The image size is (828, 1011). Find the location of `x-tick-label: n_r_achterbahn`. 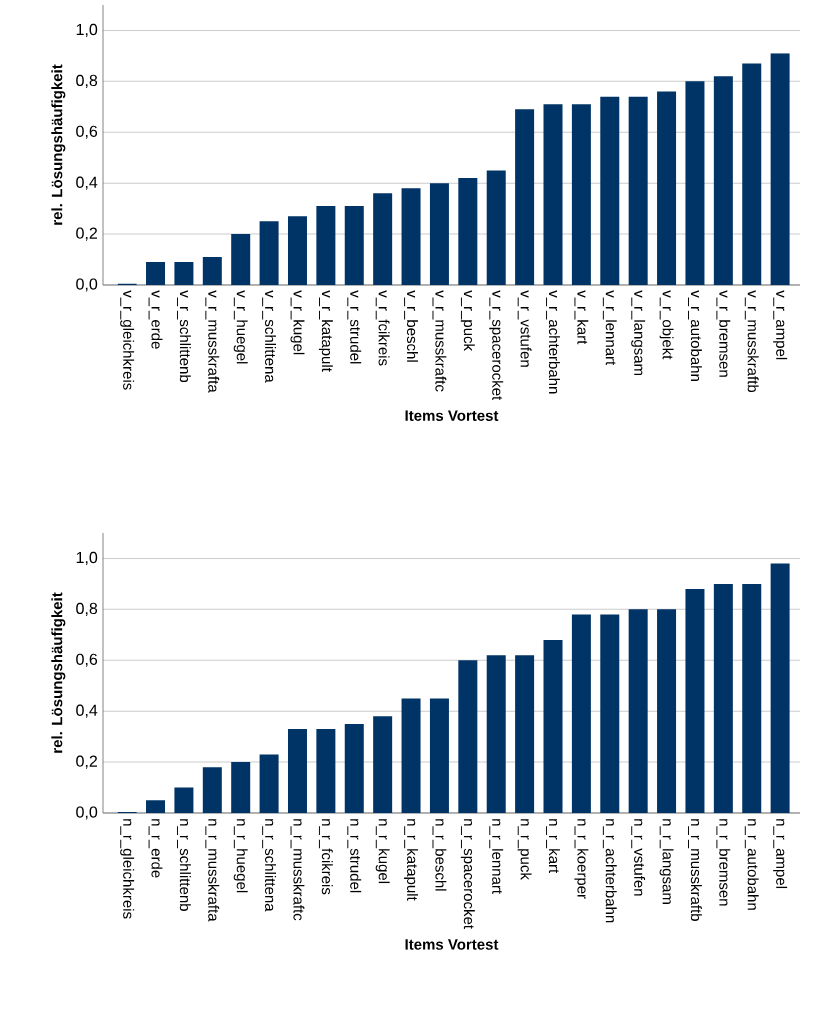

x-tick-label: n_r_achterbahn is located at coordinates (609, 871).